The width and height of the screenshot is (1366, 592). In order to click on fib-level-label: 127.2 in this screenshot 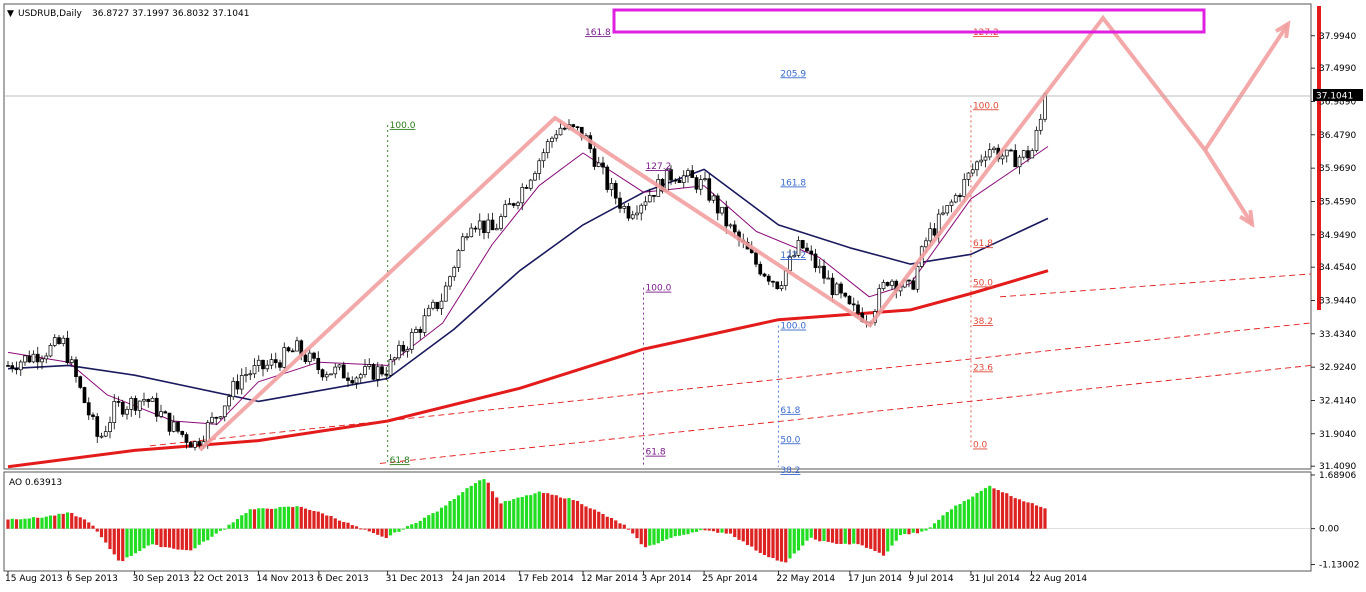, I will do `click(659, 167)`.